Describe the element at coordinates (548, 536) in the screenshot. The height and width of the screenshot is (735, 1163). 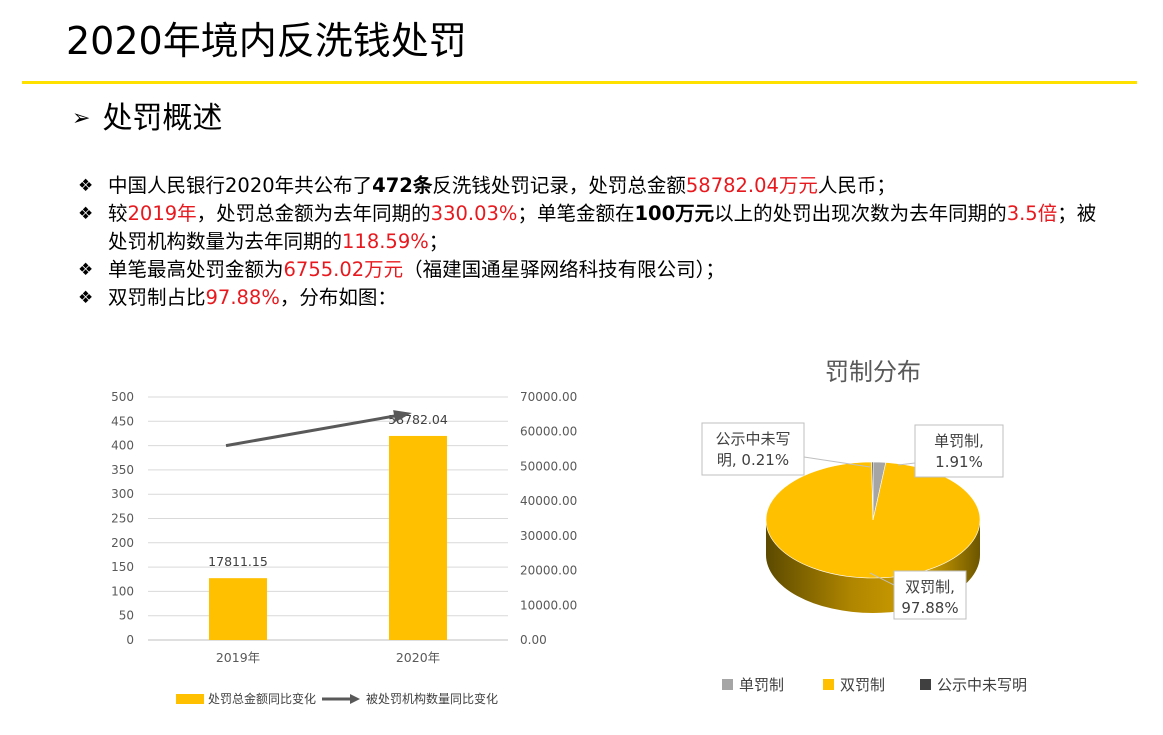
I see `y-axis-right-tick-label: 30000.00` at that location.